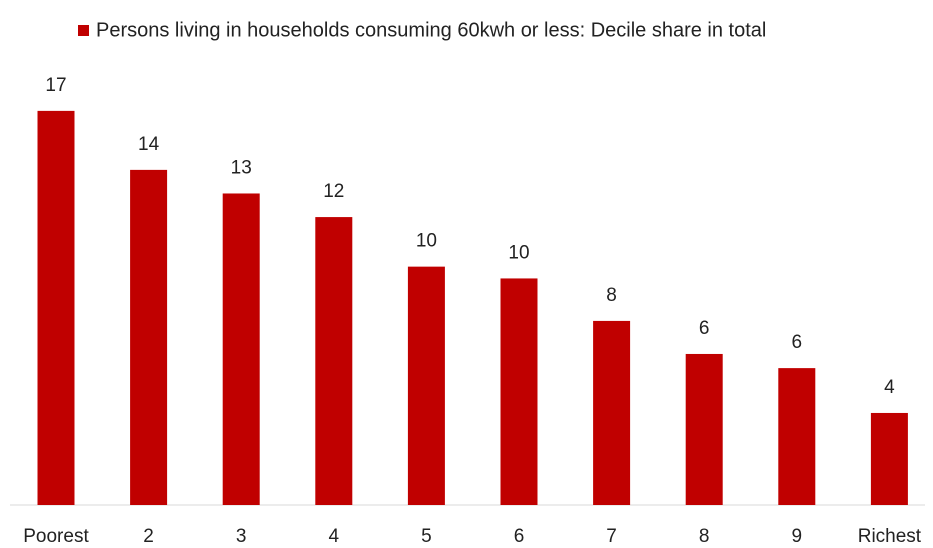 The height and width of the screenshot is (548, 933). I want to click on value-label: 13, so click(241, 167).